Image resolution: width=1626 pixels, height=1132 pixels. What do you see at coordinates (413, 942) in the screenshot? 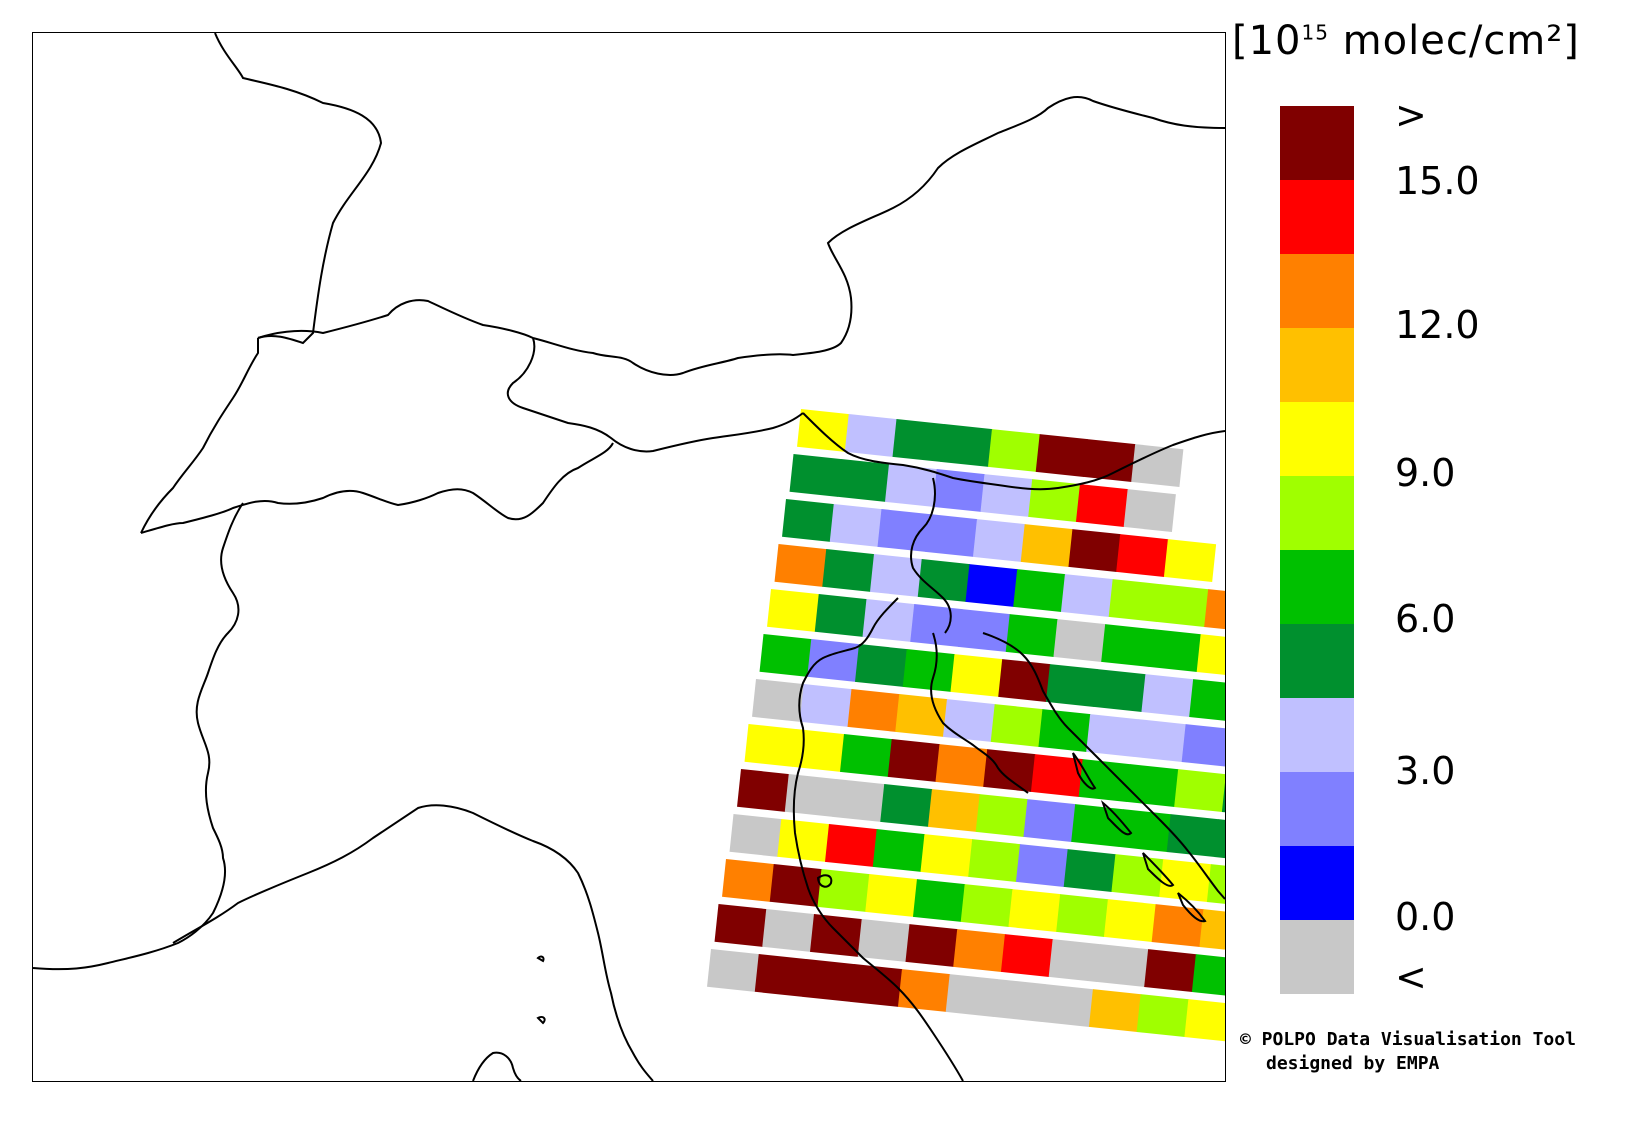
I see `coast-italy-west` at bounding box center [413, 942].